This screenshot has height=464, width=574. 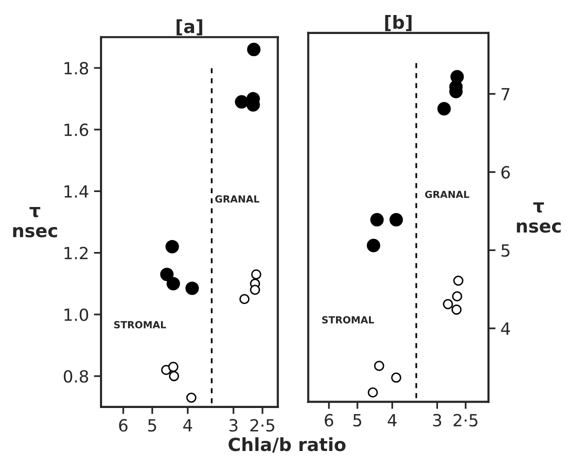 What do you see at coordinates (505, 172) in the screenshot?
I see `y-tick-label: 6` at bounding box center [505, 172].